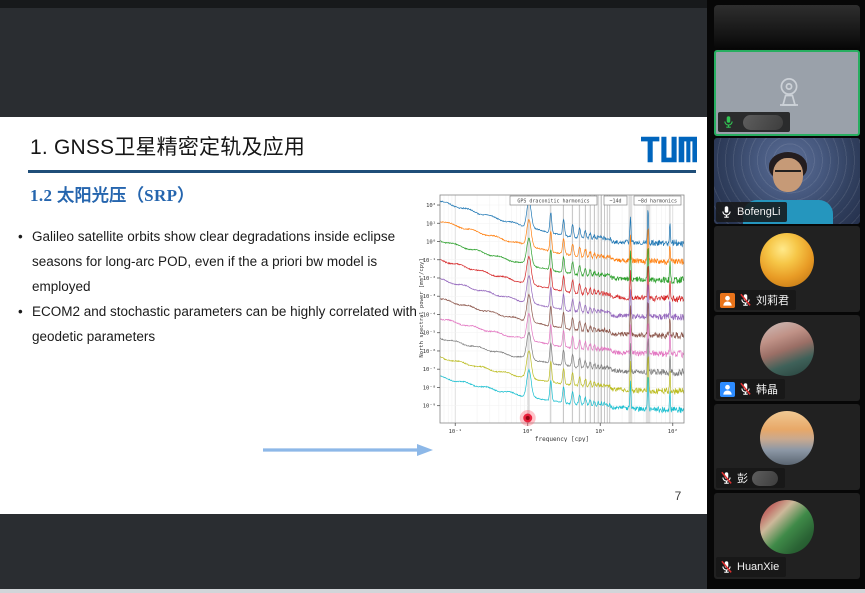  I want to click on participant-nameplate: 韩晶, so click(750, 389).